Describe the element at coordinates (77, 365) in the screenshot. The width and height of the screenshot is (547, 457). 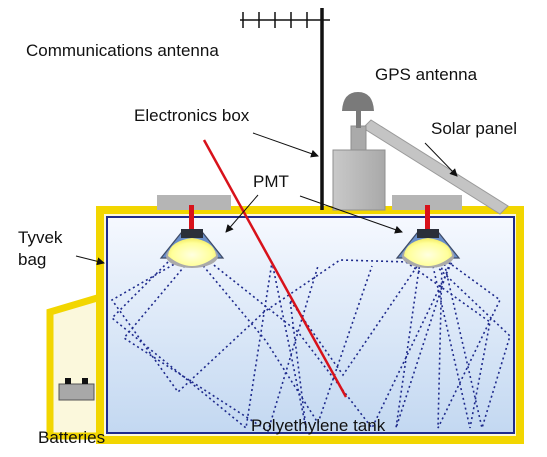
I see `battery-compartment` at that location.